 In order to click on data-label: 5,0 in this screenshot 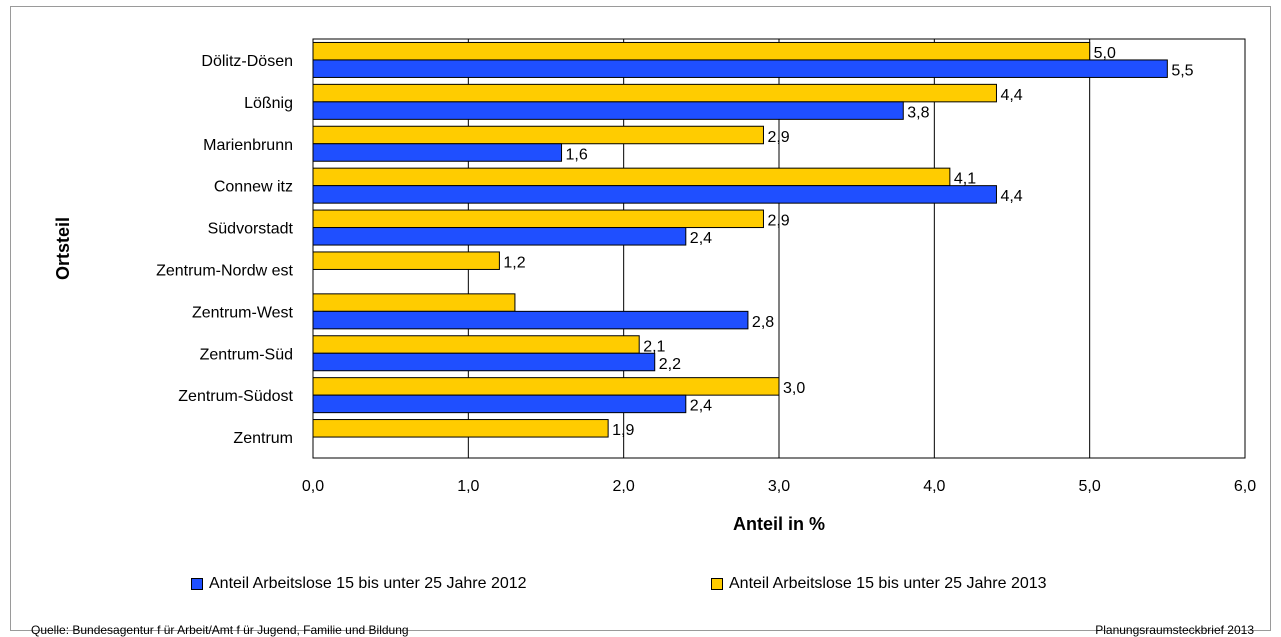, I will do `click(1105, 53)`.